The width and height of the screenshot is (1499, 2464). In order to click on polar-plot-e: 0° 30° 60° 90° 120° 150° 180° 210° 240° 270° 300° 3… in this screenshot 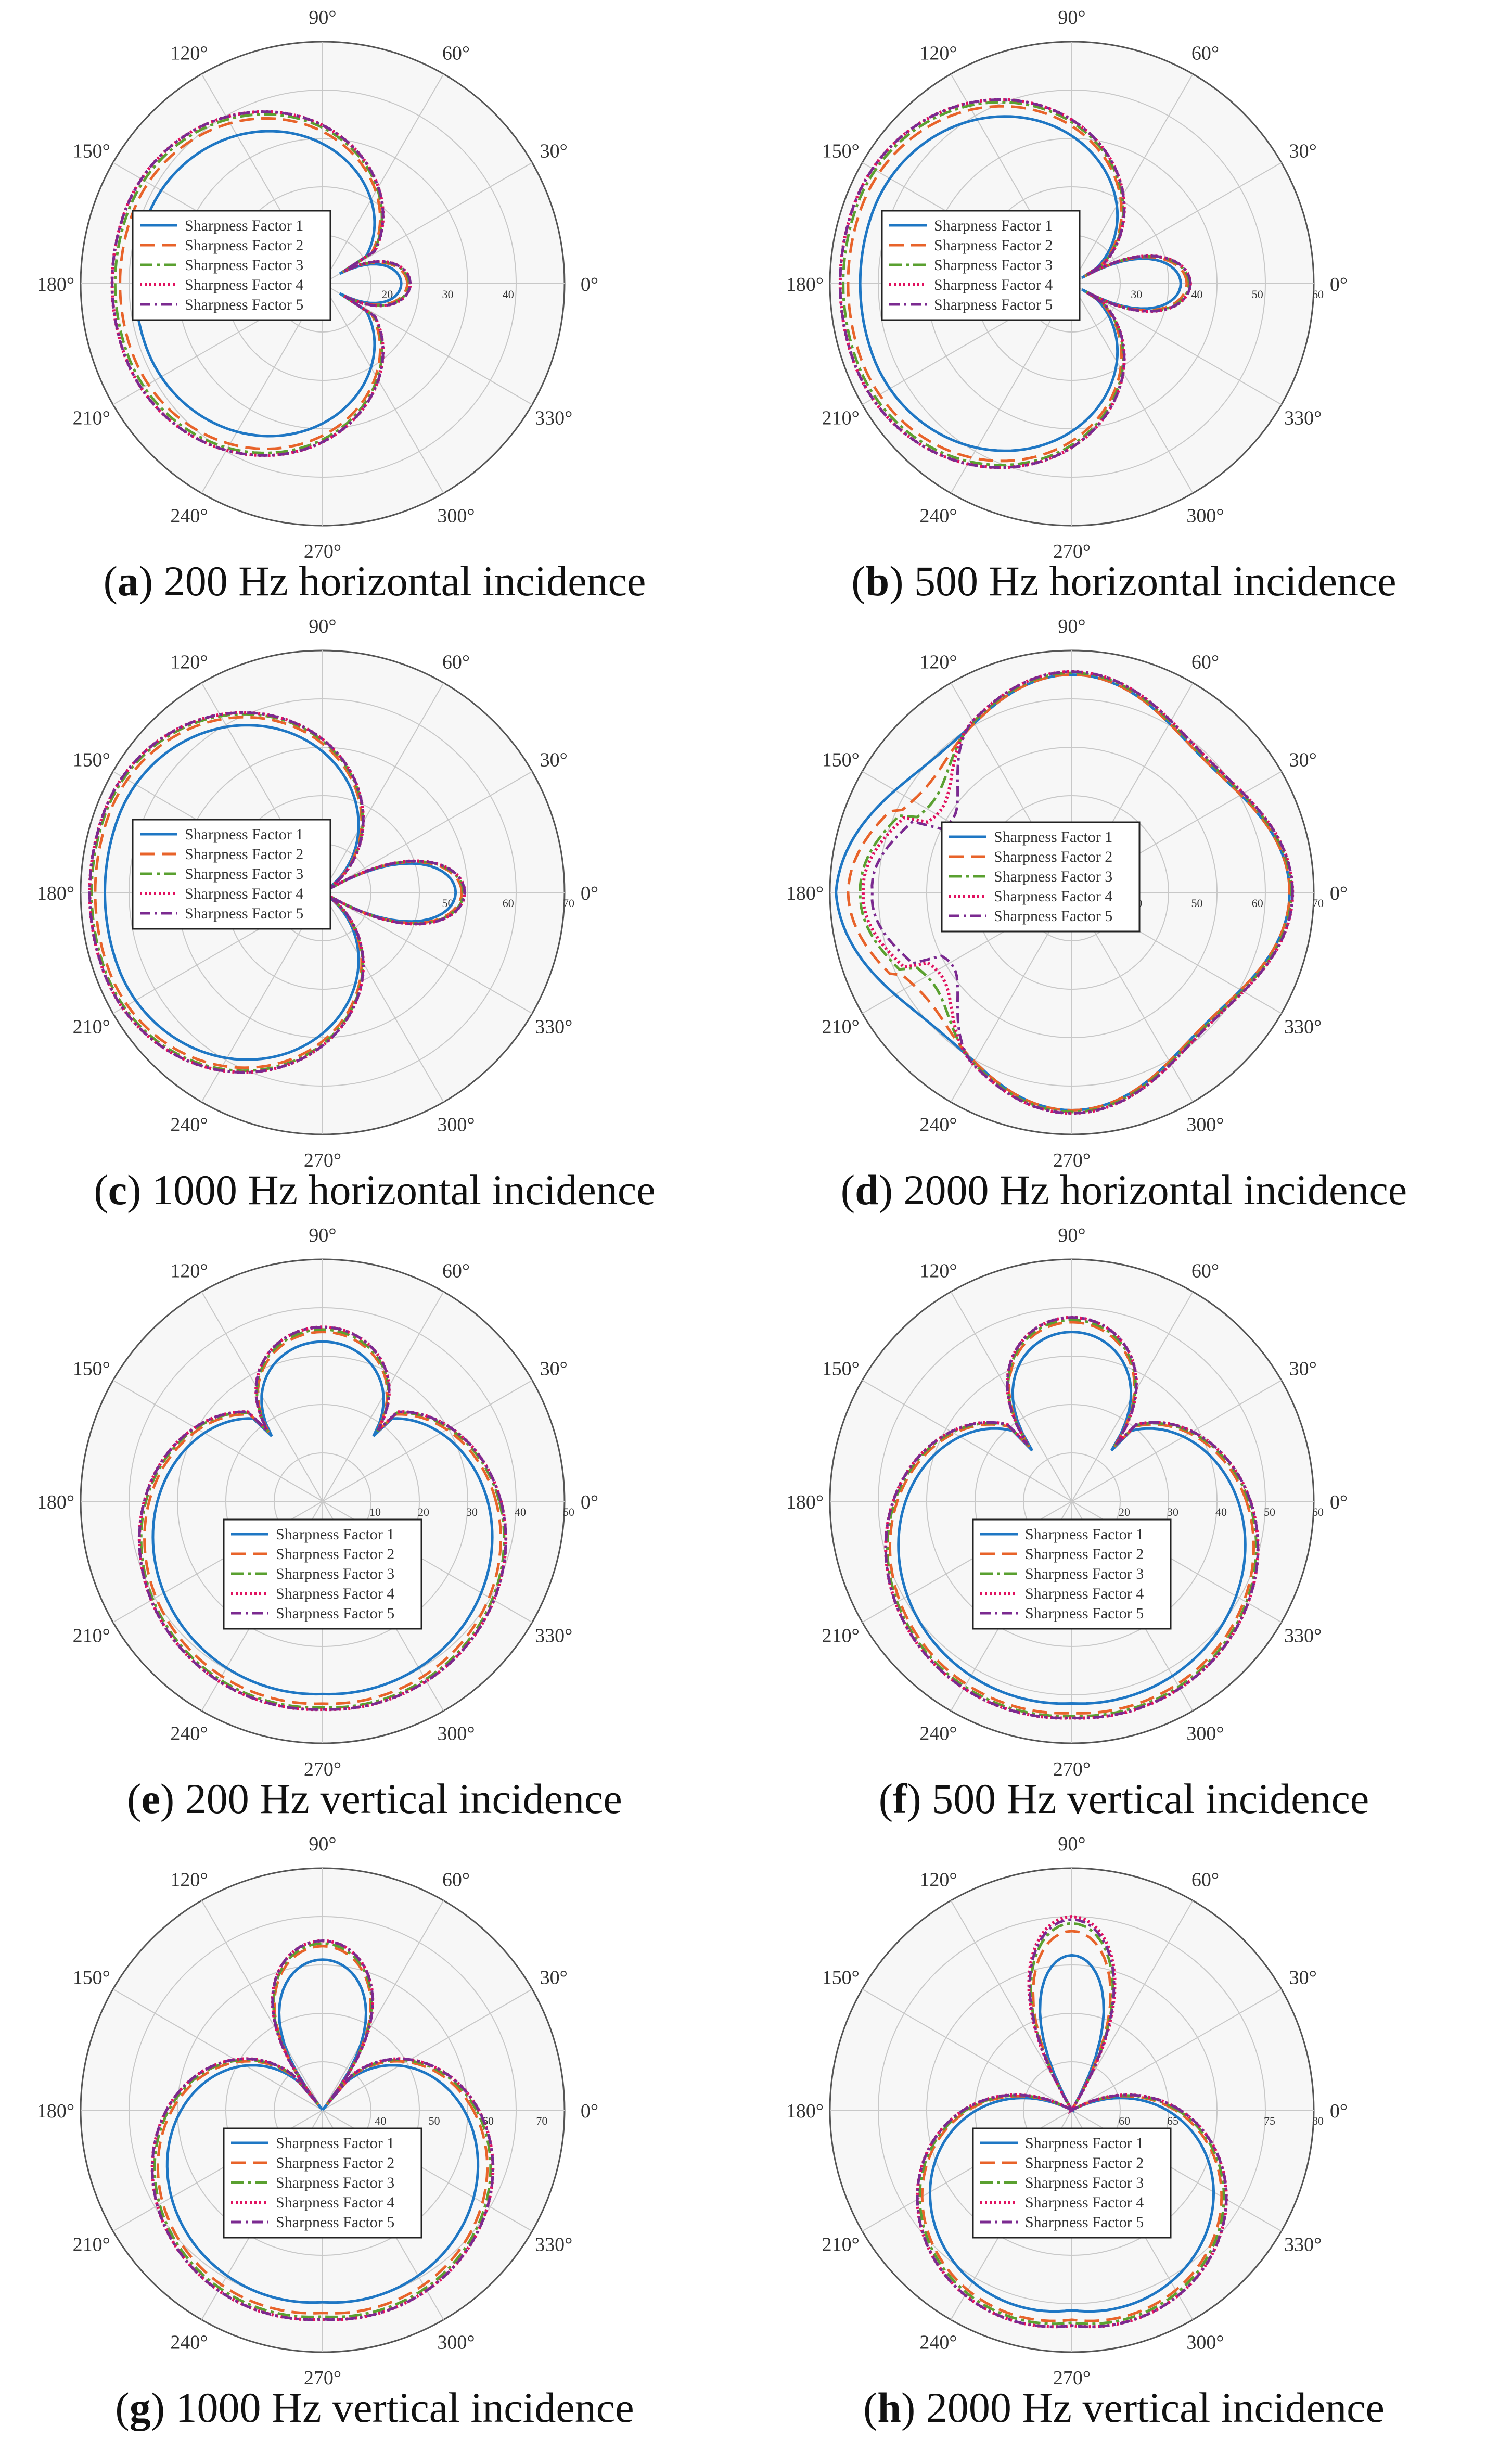, I will do `click(317, 1502)`.